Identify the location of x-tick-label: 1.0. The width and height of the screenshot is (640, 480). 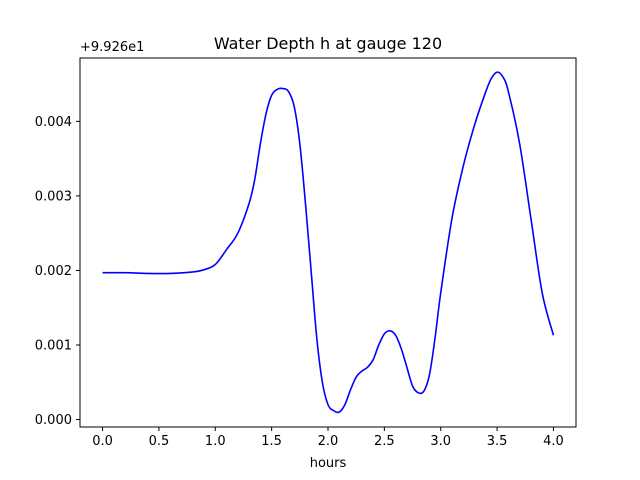
(215, 441).